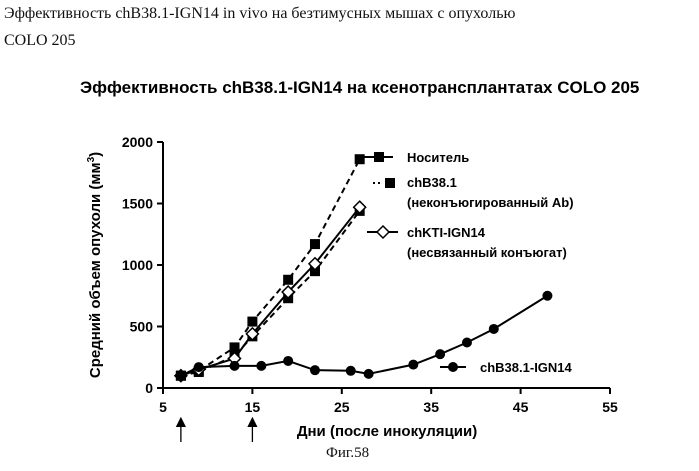 Image resolution: width=699 pixels, height=471 pixels. I want to click on x-tick-label: 35, so click(431, 407).